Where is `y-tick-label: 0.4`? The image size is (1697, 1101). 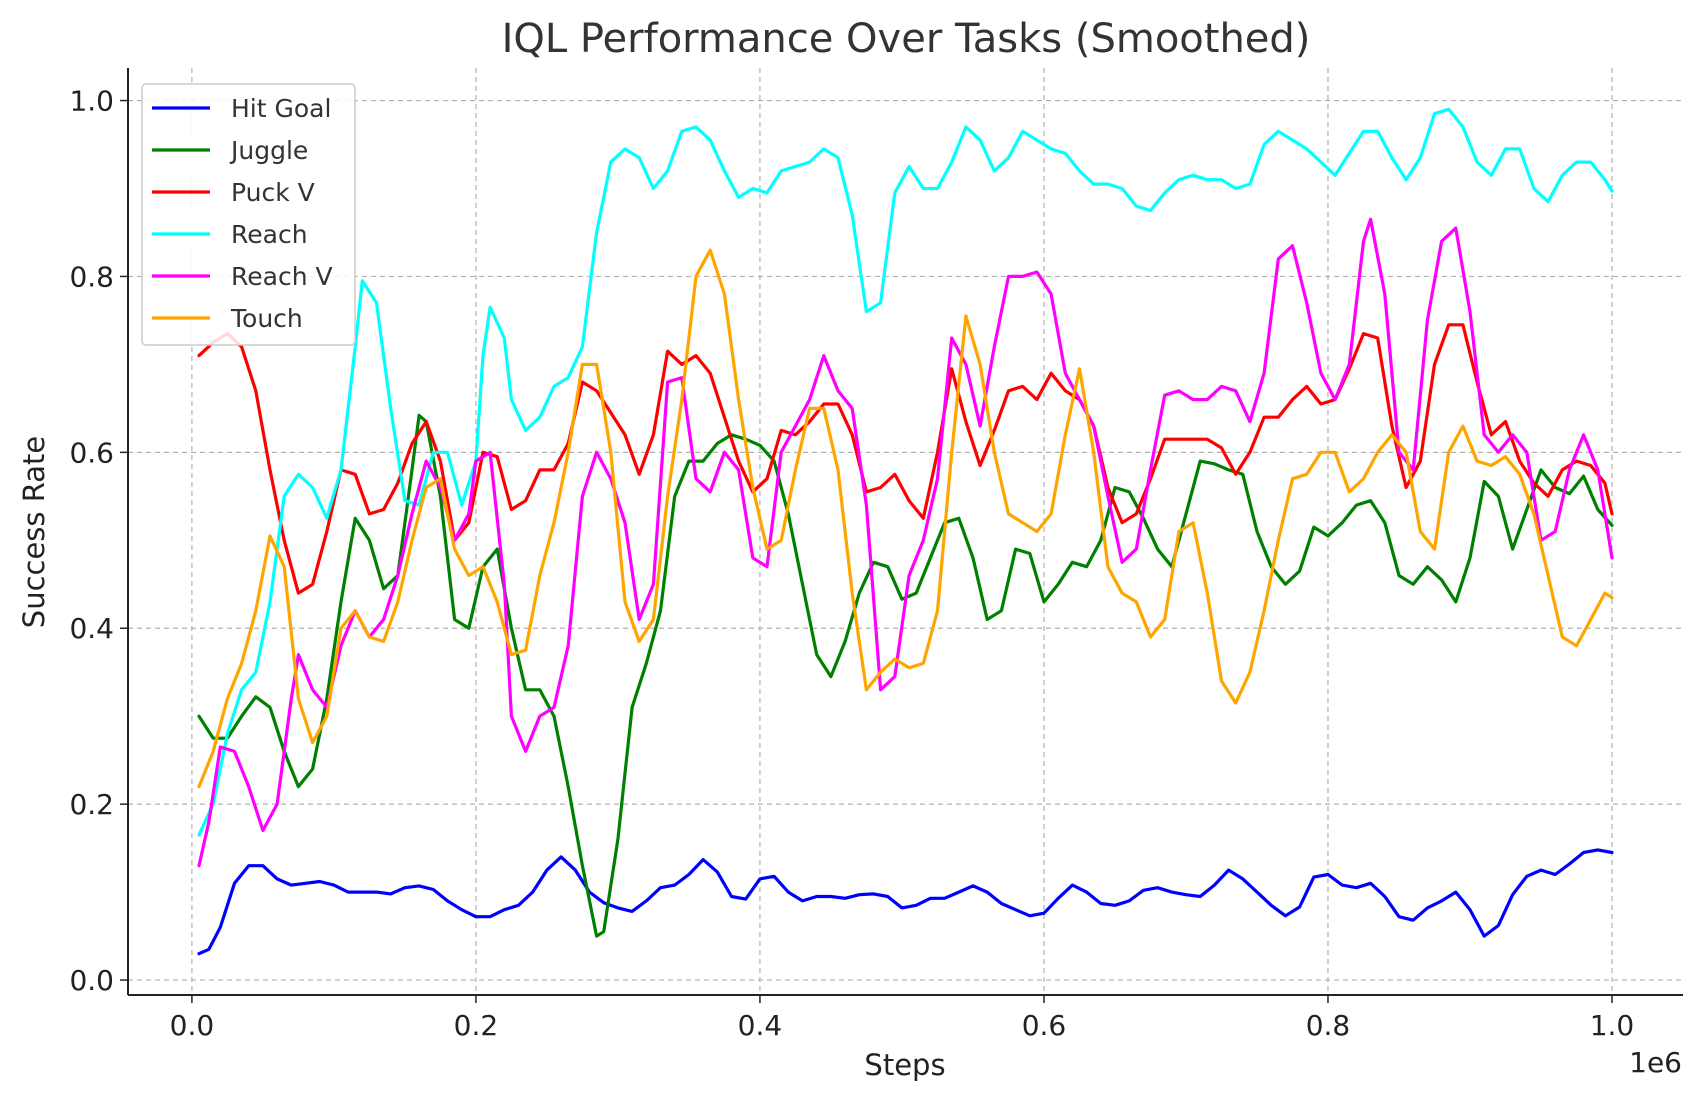
y-tick-label: 0.4 is located at coordinates (91, 628).